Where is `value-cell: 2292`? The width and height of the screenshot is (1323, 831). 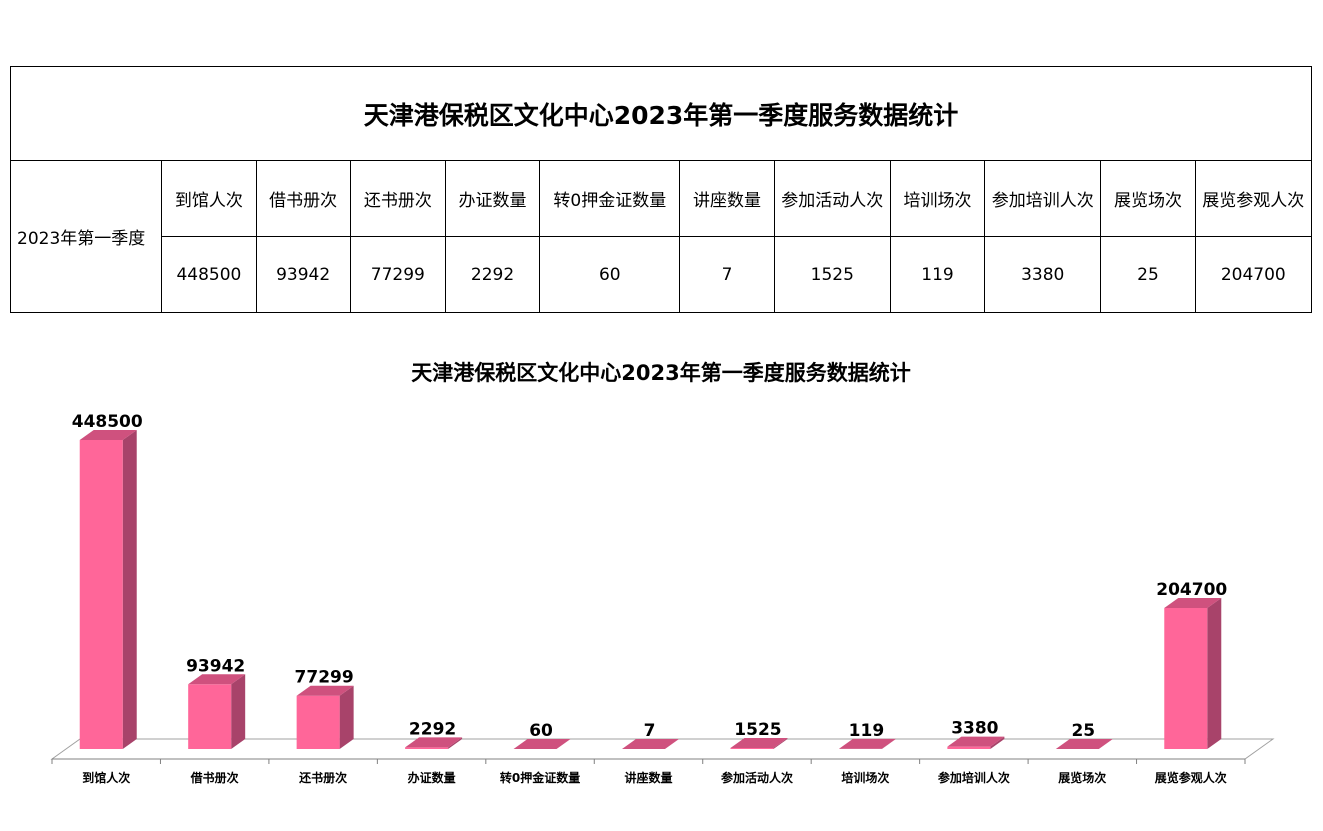
value-cell: 2292 is located at coordinates (492, 274).